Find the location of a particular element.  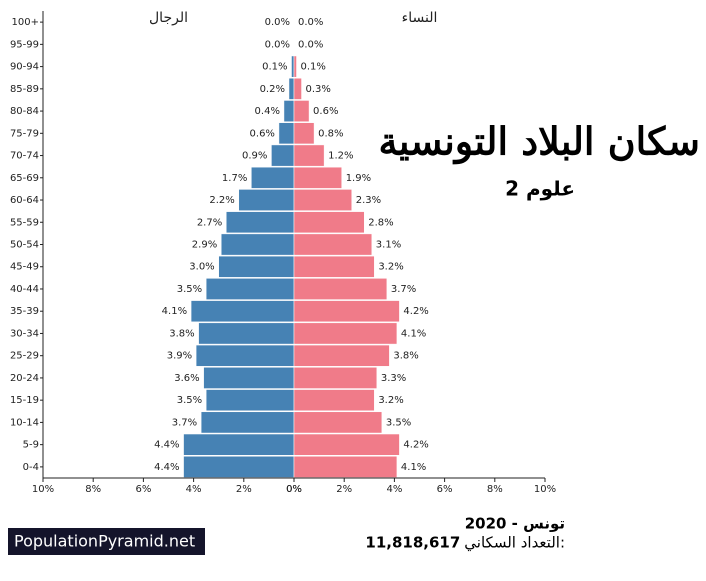

value-label: 3.2% is located at coordinates (390, 267).